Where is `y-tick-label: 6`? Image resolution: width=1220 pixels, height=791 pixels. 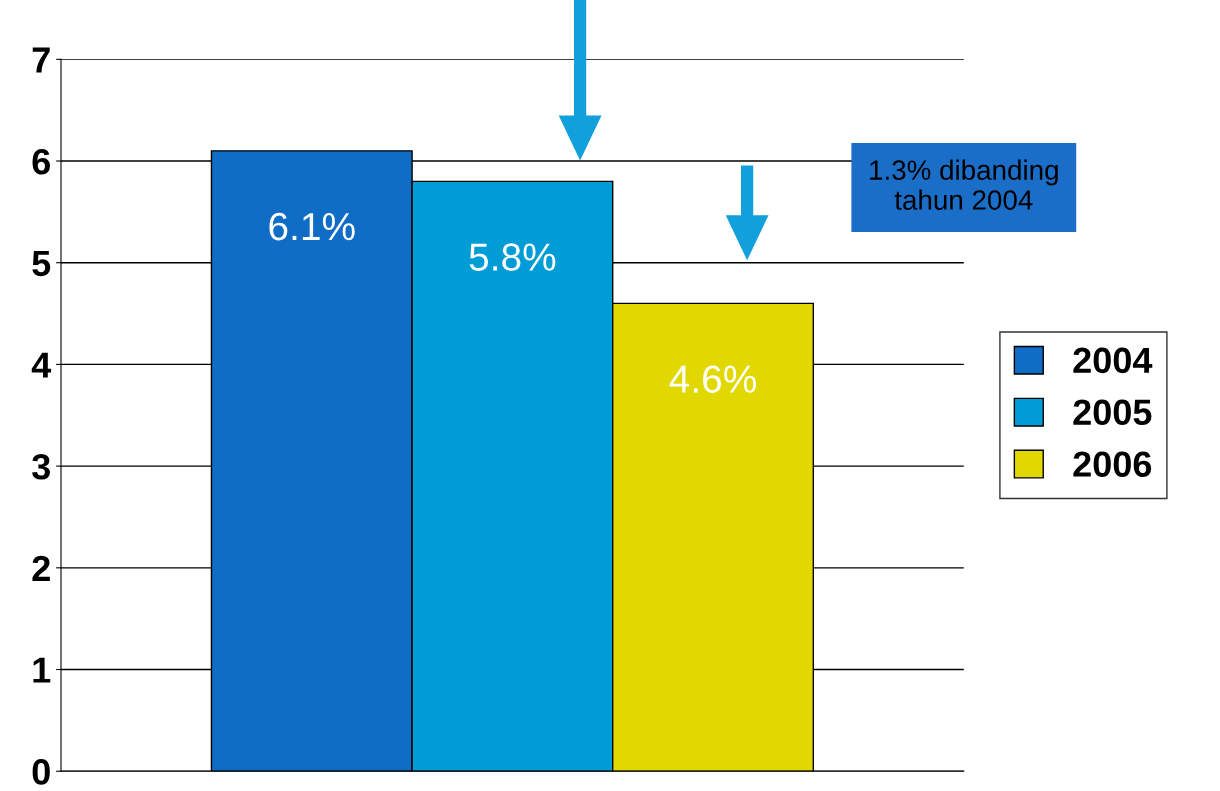
y-tick-label: 6 is located at coordinates (41, 161).